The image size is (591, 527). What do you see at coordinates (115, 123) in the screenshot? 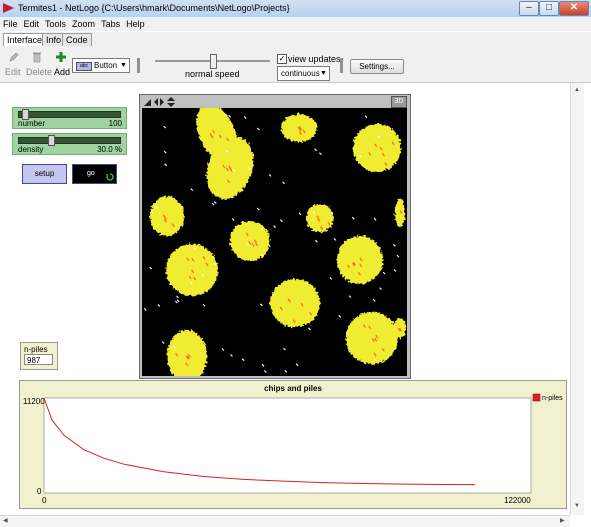
I see `number-slider-value: 100` at bounding box center [115, 123].